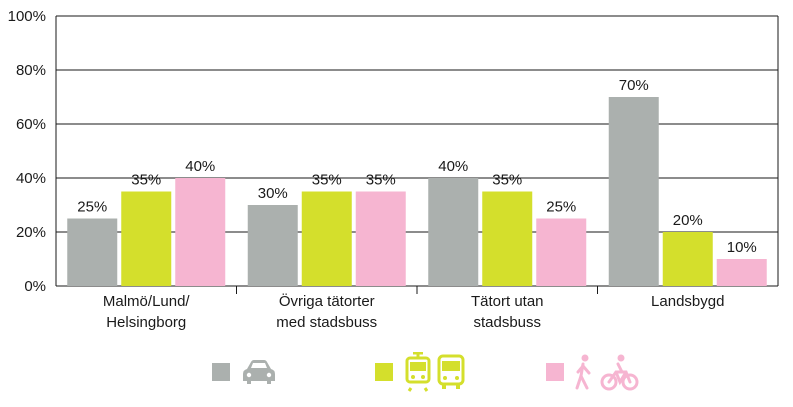 This screenshot has height=407, width=793. Describe the element at coordinates (326, 322) in the screenshot. I see `category-label: med stadsbuss` at that location.